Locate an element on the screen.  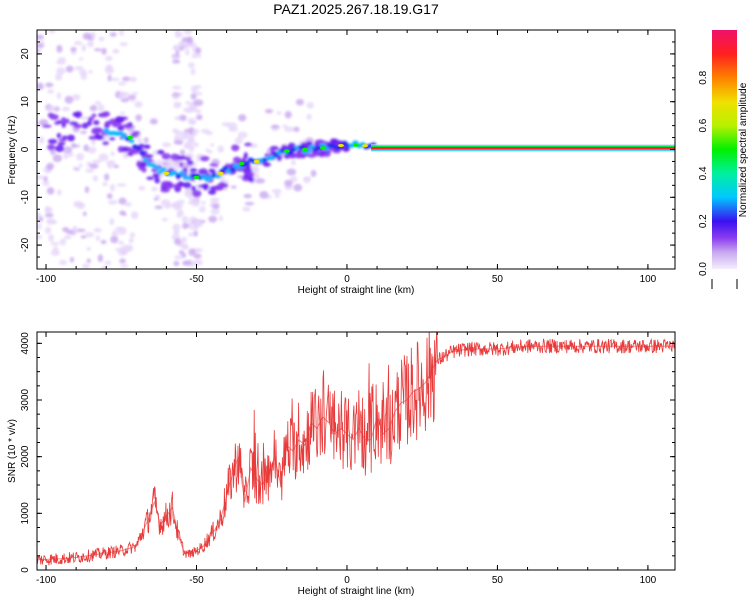
colorbar-label: Normalized spectral amplitude is located at coordinates (743, 149).